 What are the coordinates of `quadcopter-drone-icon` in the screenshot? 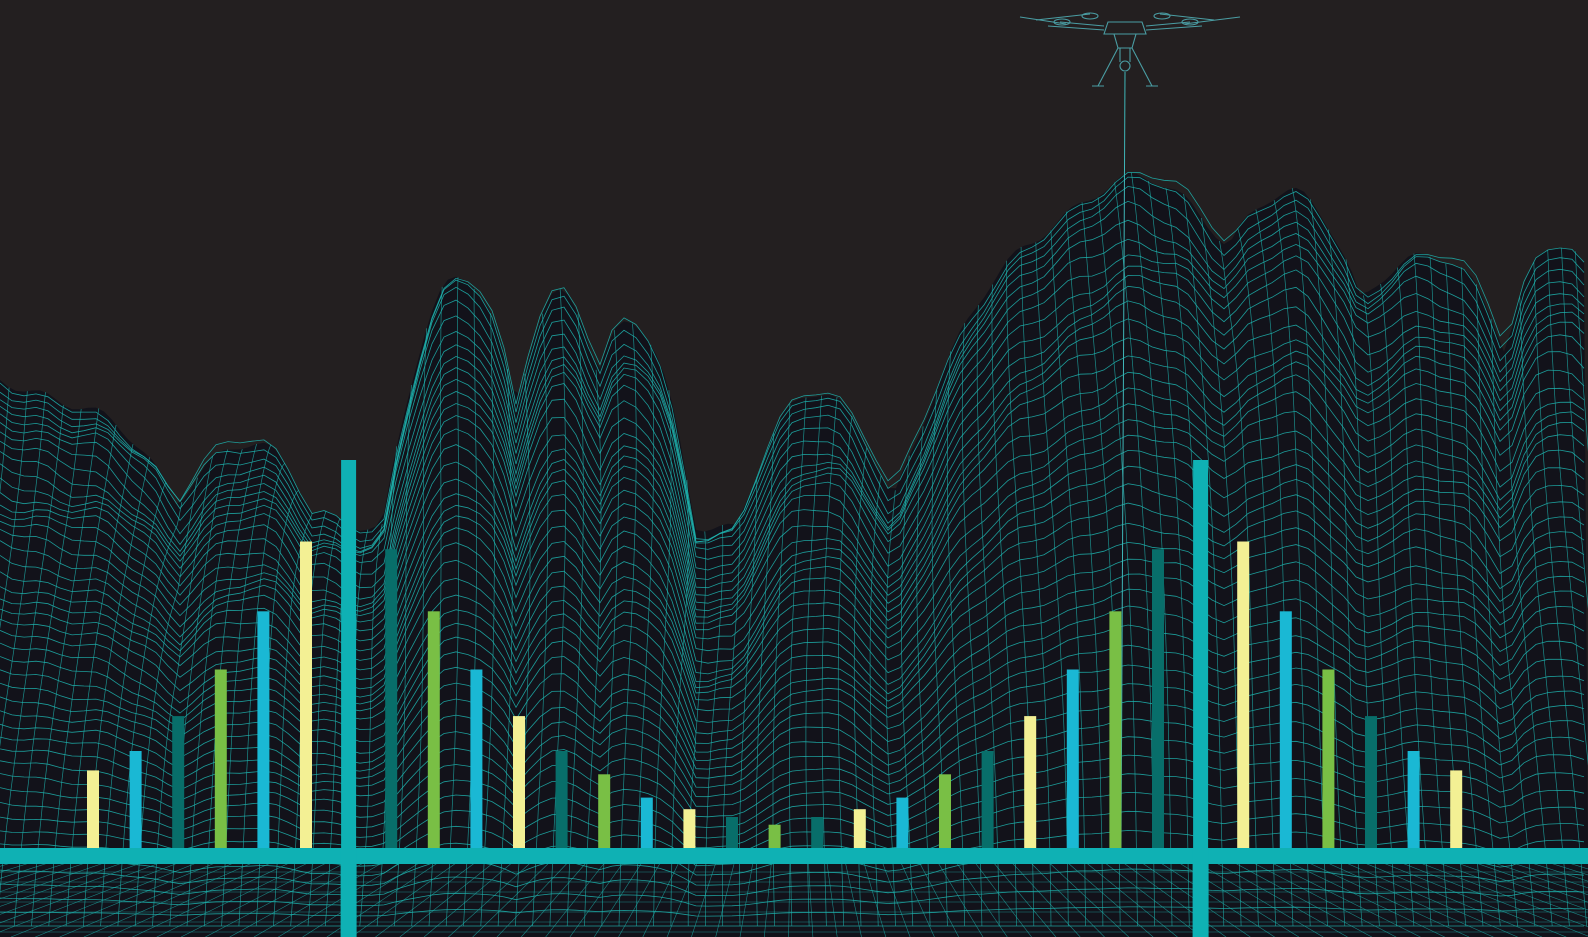 It's located at (1130, 49).